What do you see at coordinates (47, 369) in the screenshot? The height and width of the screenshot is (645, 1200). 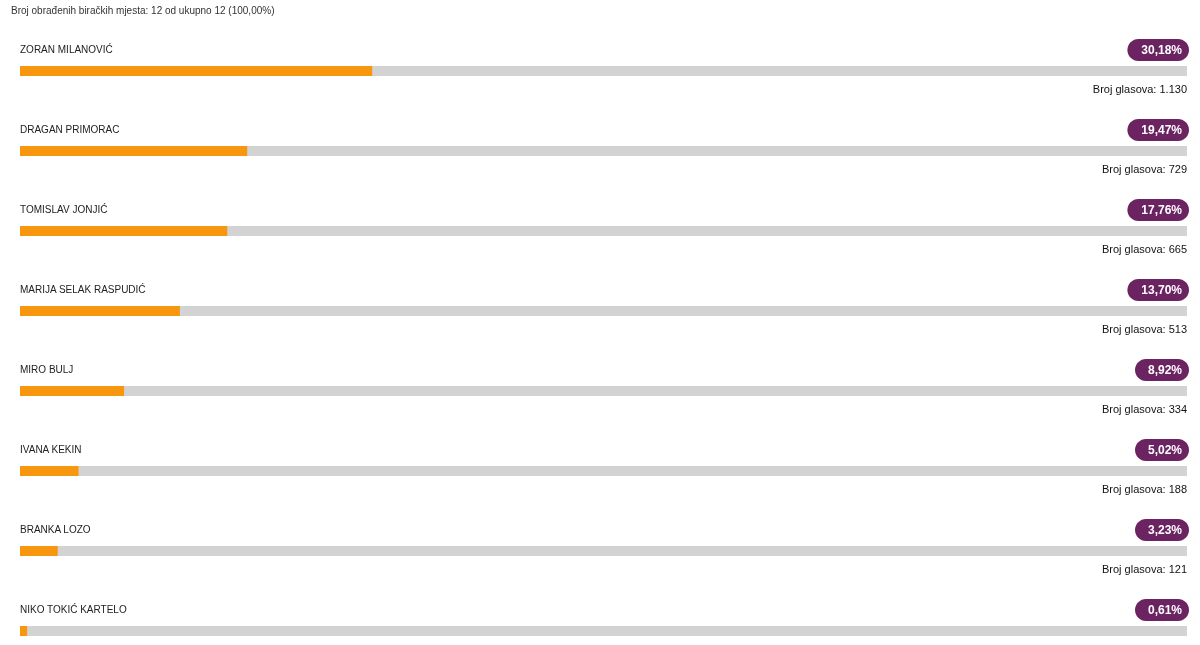 I see `y-tick-label: MIRO BULJ` at bounding box center [47, 369].